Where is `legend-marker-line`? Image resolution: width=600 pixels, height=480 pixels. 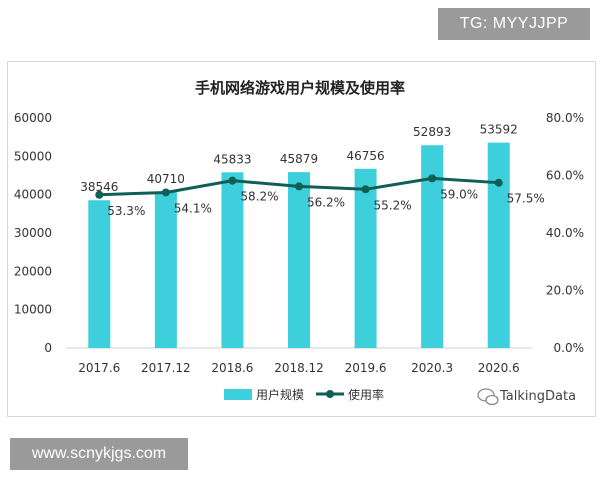
legend-marker-line is located at coordinates (330, 394).